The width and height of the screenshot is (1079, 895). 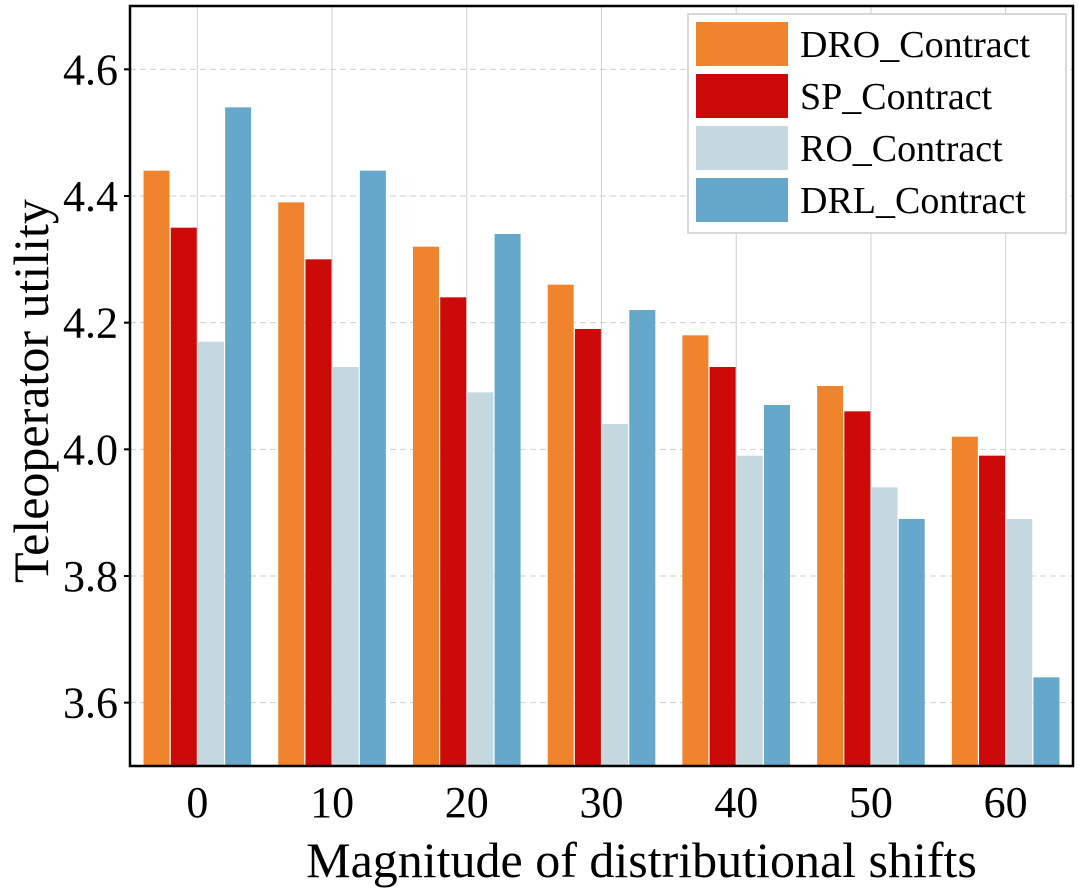 I want to click on x-tick-label-40: 40, so click(x=736, y=802).